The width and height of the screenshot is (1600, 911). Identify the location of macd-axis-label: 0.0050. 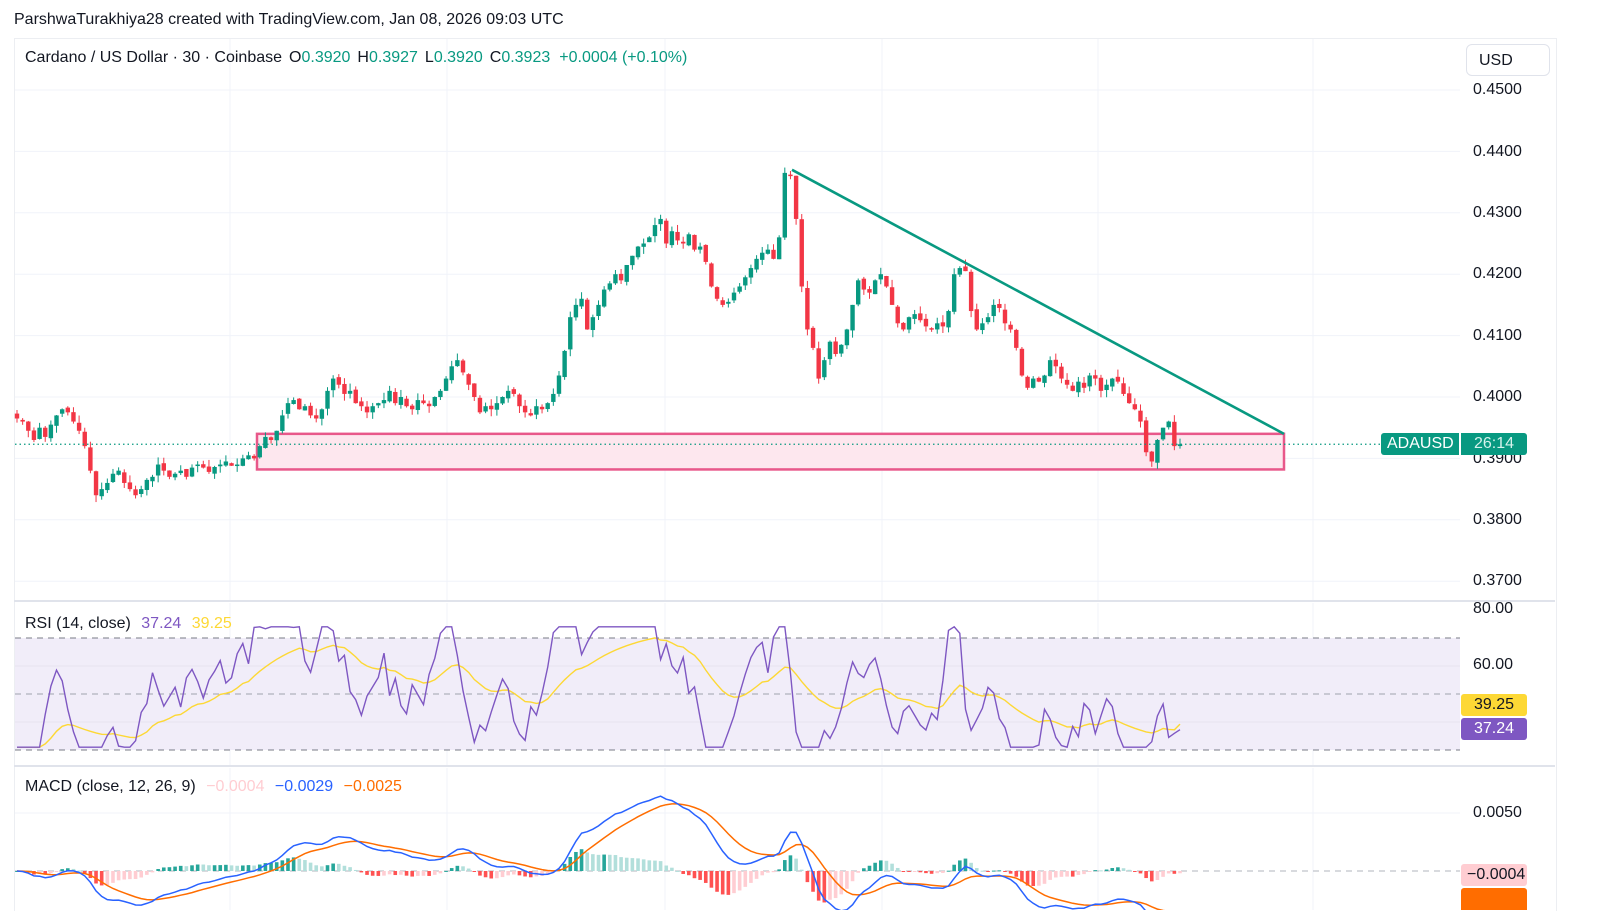
(1497, 812).